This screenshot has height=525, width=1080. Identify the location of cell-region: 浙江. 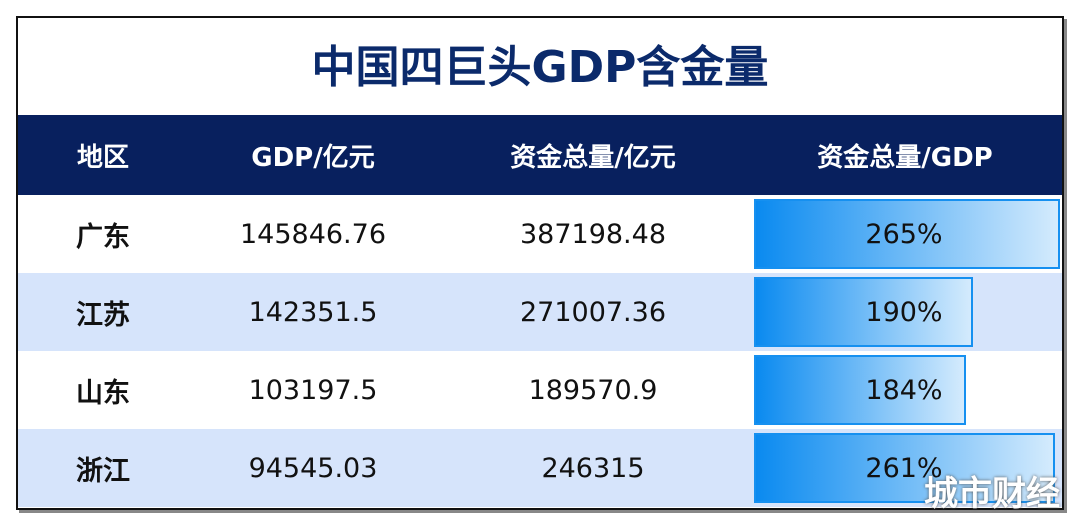
(103, 471).